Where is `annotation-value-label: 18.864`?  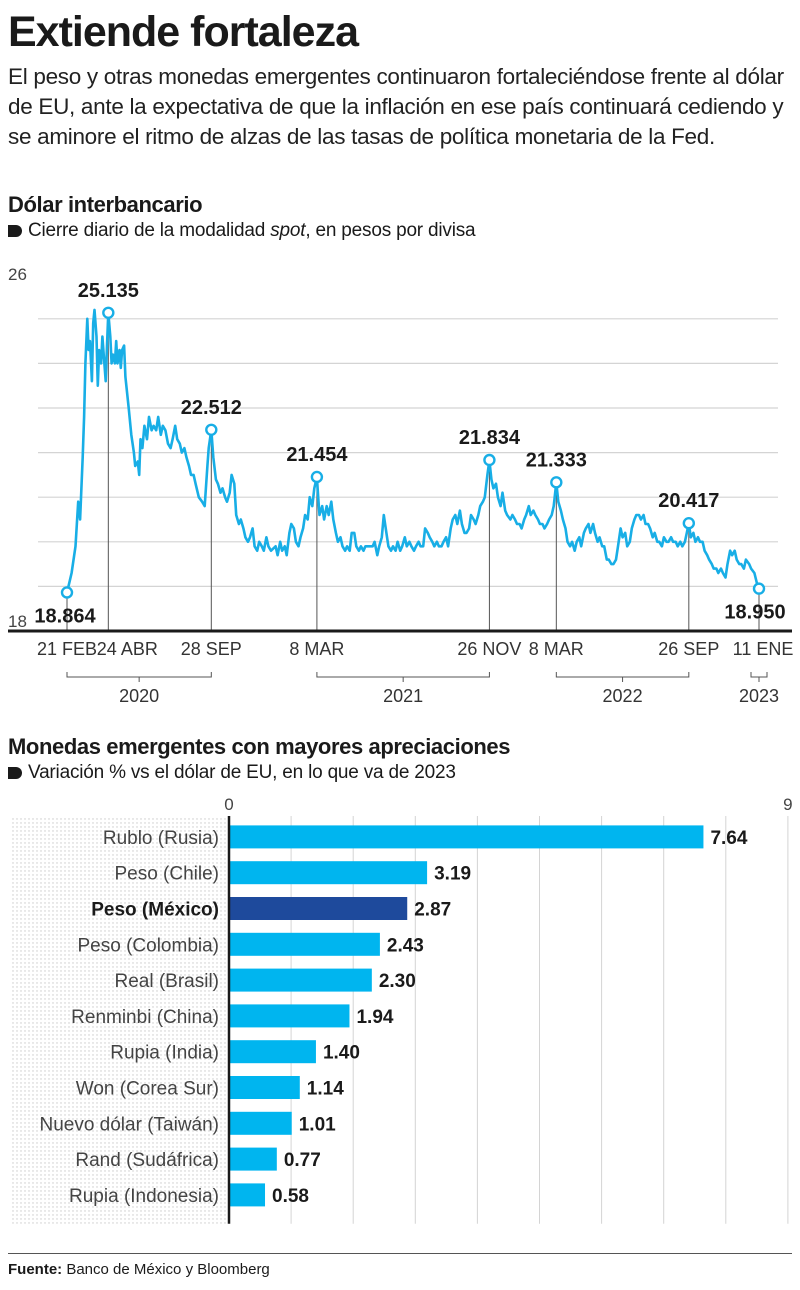 annotation-value-label: 18.864 is located at coordinates (65, 616).